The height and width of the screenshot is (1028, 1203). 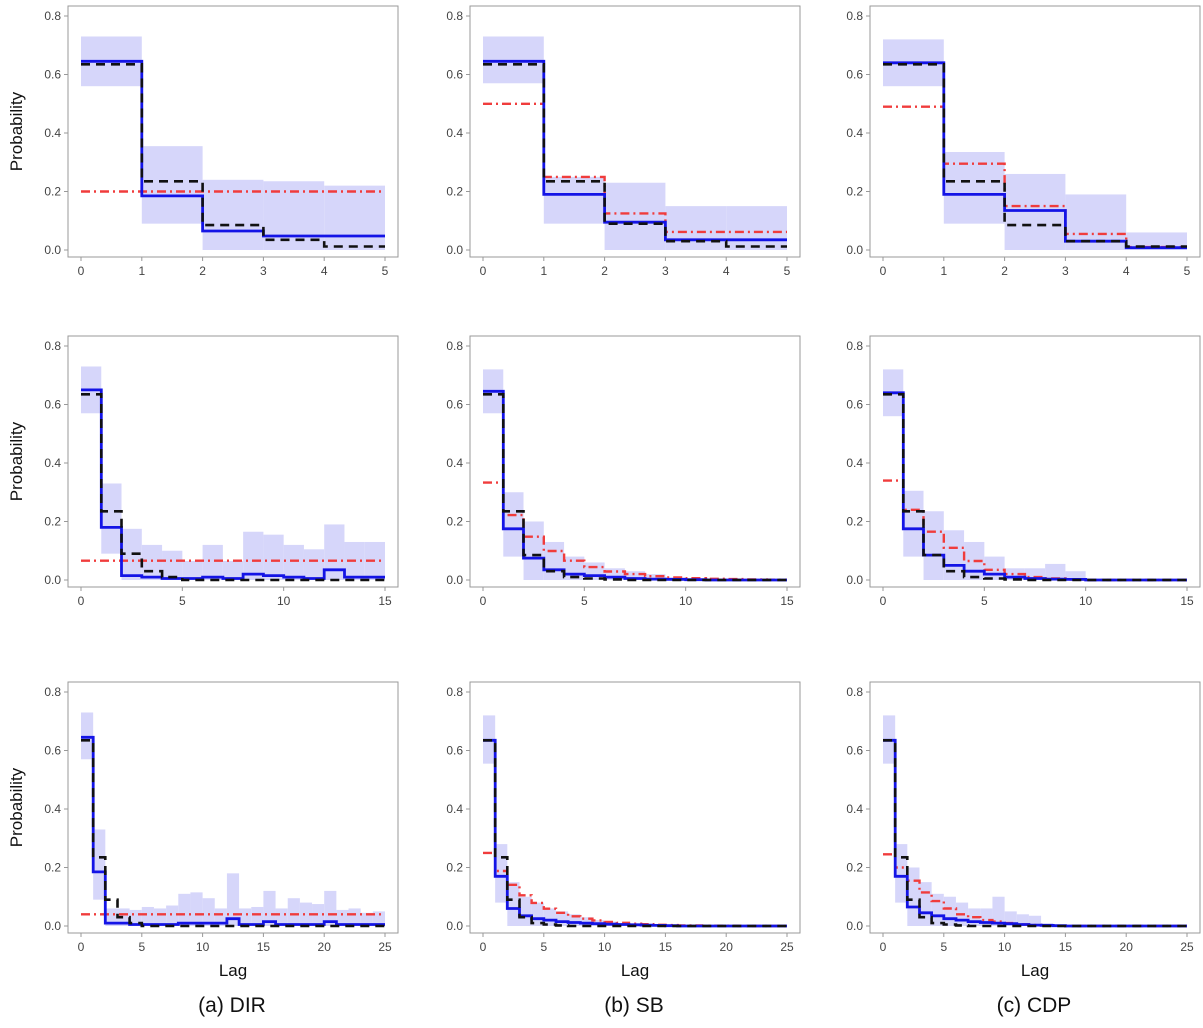 I want to click on panel-cdp-row2: 0.0 0.2 0.4 0.6 0.8 0 5 10 15, so click(x=1023, y=471).